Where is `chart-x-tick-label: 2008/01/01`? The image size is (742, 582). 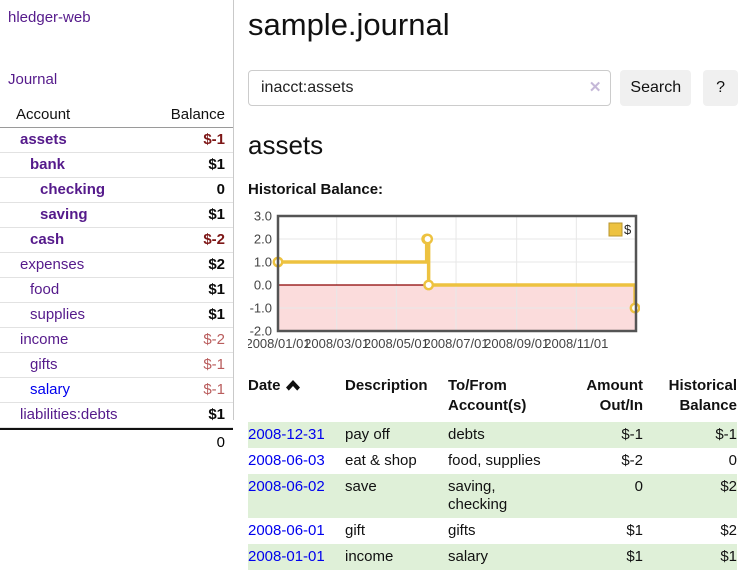
chart-x-tick-label: 2008/01/01 is located at coordinates (279, 343).